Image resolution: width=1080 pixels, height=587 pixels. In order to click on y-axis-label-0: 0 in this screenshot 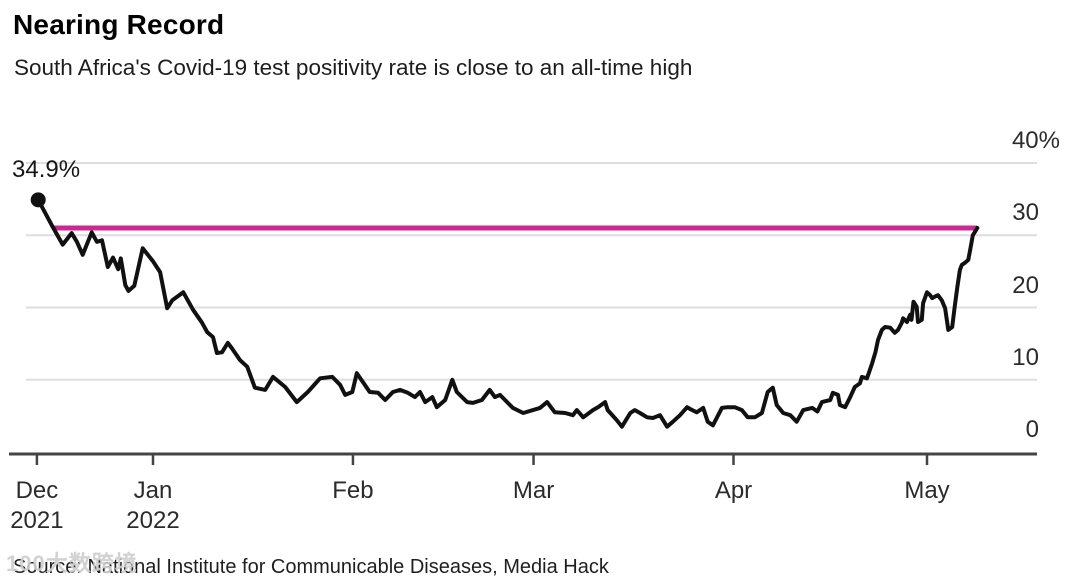, I will do `click(1032, 429)`.